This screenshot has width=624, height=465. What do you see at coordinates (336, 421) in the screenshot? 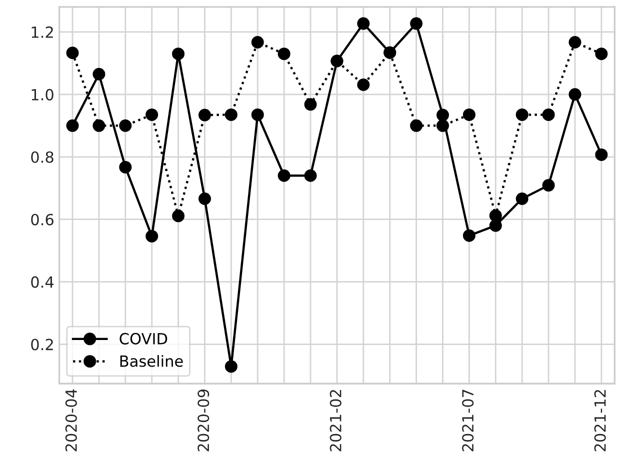
I see `x-tick-label: 2021-02` at bounding box center [336, 421].